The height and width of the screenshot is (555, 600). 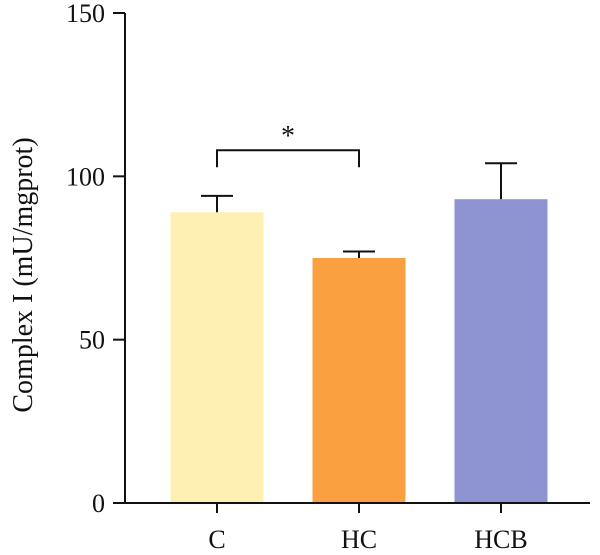 What do you see at coordinates (92, 340) in the screenshot?
I see `y-tick-label-50: 50` at bounding box center [92, 340].